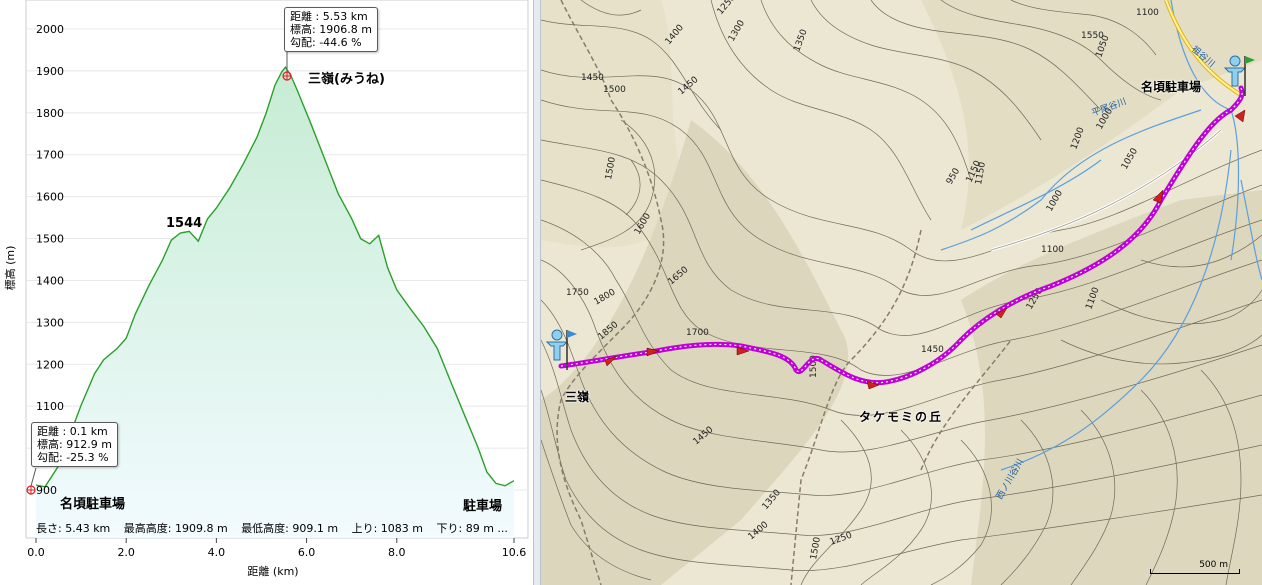  Describe the element at coordinates (50, 239) in the screenshot. I see `y-tick-label: 1500` at that location.